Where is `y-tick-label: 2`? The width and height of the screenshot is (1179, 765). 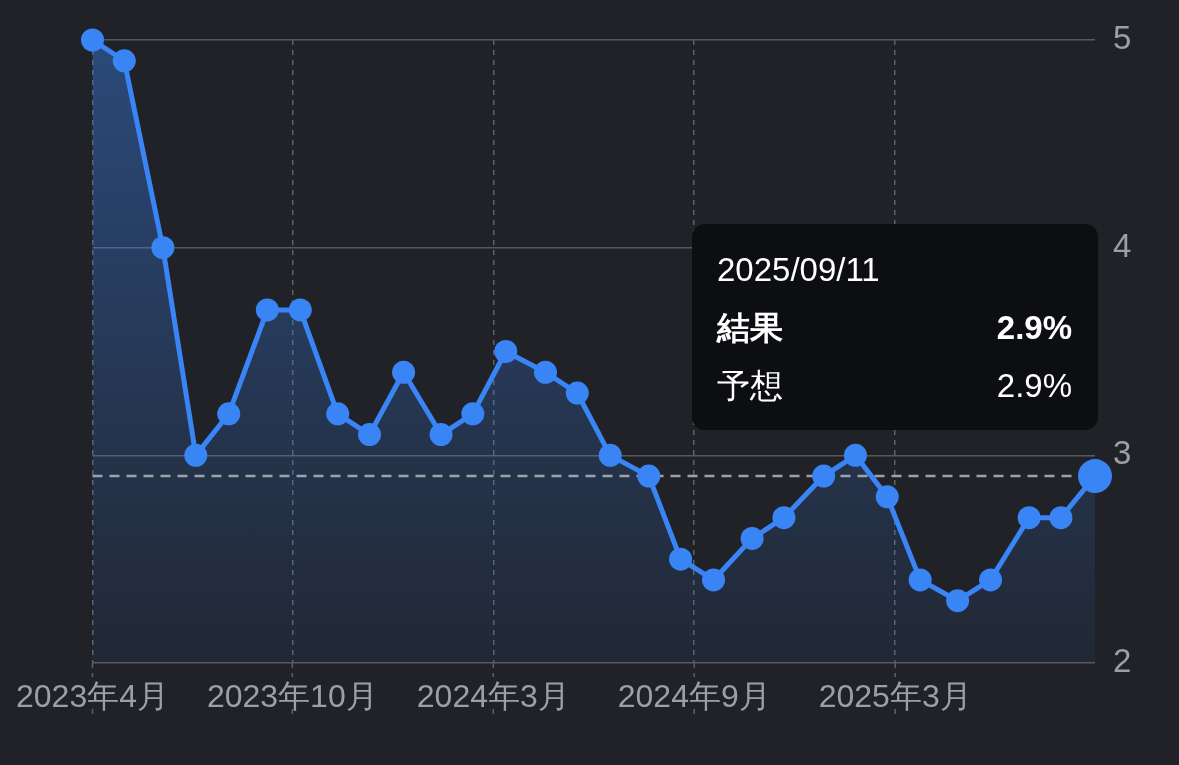 y-tick-label: 2 is located at coordinates (1122, 661).